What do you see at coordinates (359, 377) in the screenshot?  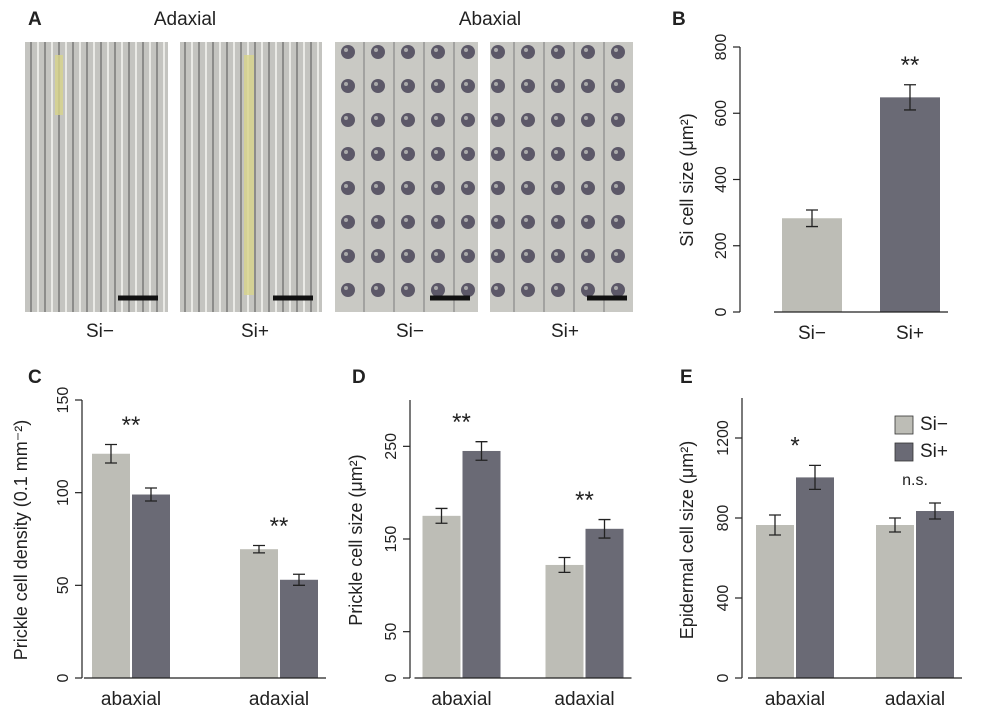 I see `panel-label: D` at bounding box center [359, 377].